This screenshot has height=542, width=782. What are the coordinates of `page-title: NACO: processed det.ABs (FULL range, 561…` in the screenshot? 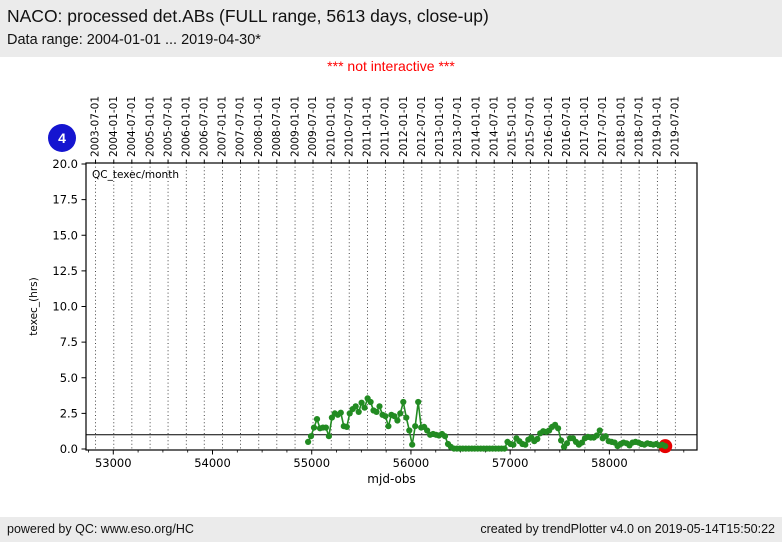 It's located at (248, 16).